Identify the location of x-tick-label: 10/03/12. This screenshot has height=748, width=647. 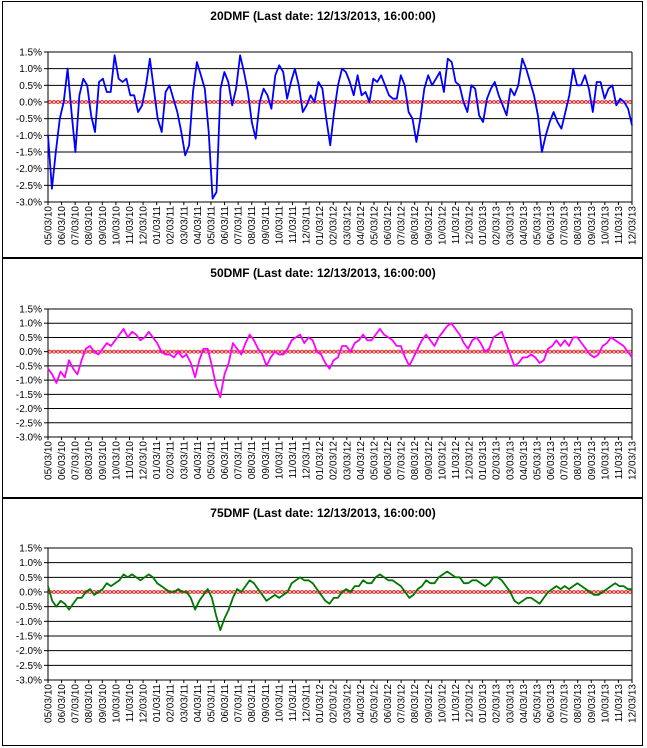
(442, 460).